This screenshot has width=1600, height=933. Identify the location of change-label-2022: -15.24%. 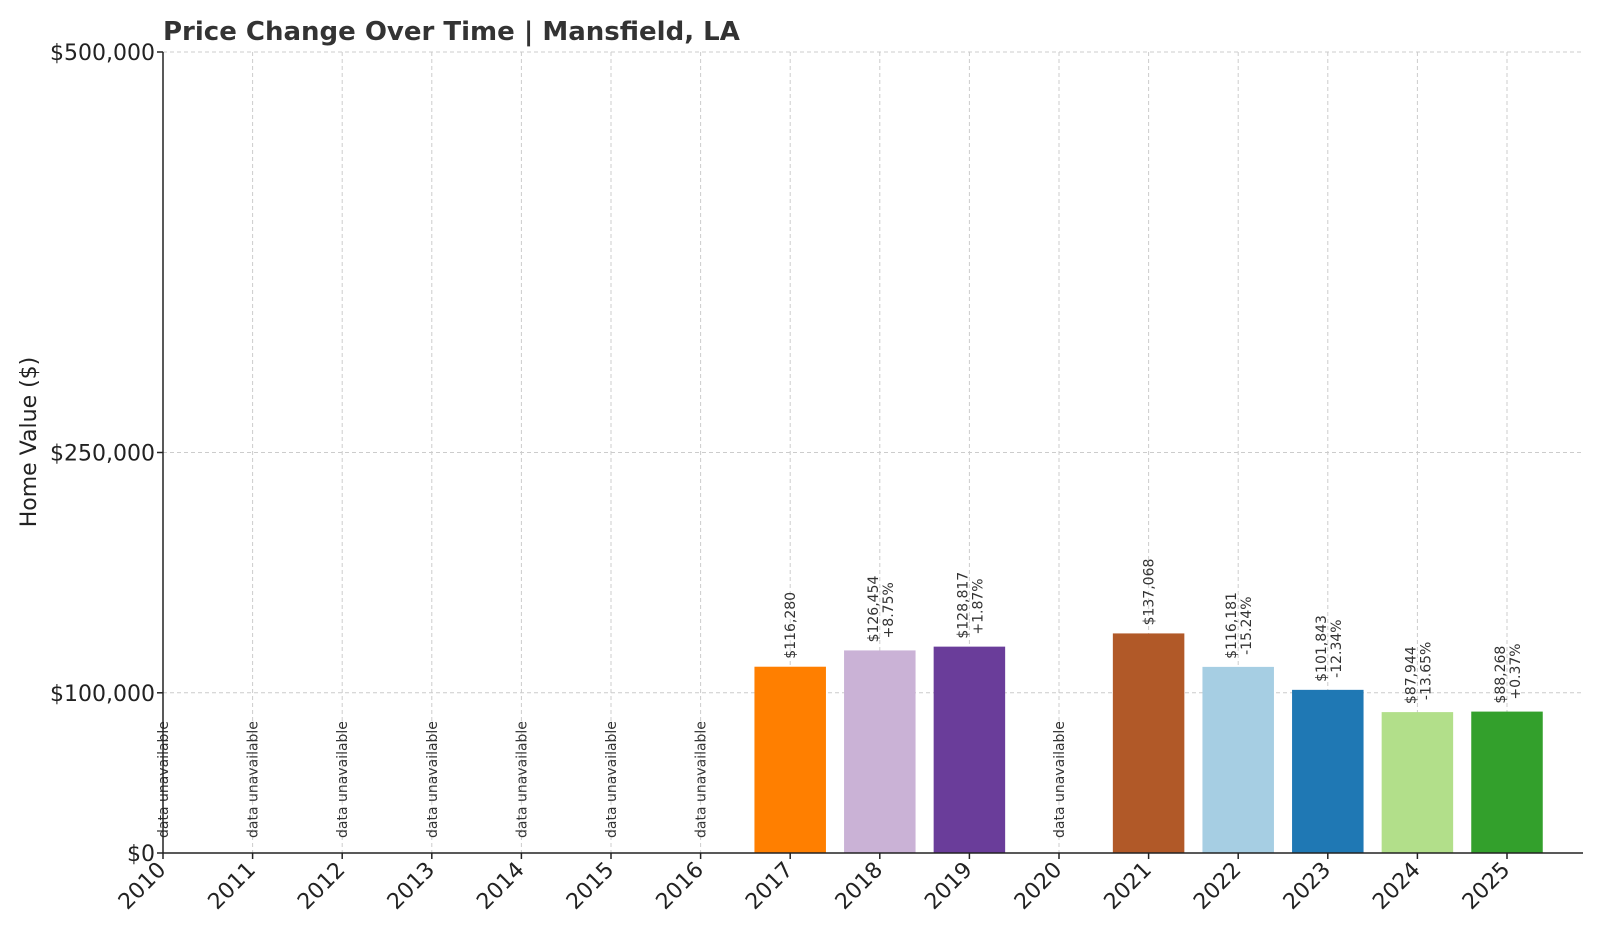
(1247, 625).